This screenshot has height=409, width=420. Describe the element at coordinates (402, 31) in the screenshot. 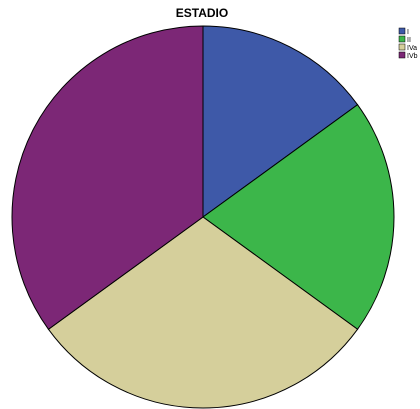

I see `legend-swatch-i` at that location.